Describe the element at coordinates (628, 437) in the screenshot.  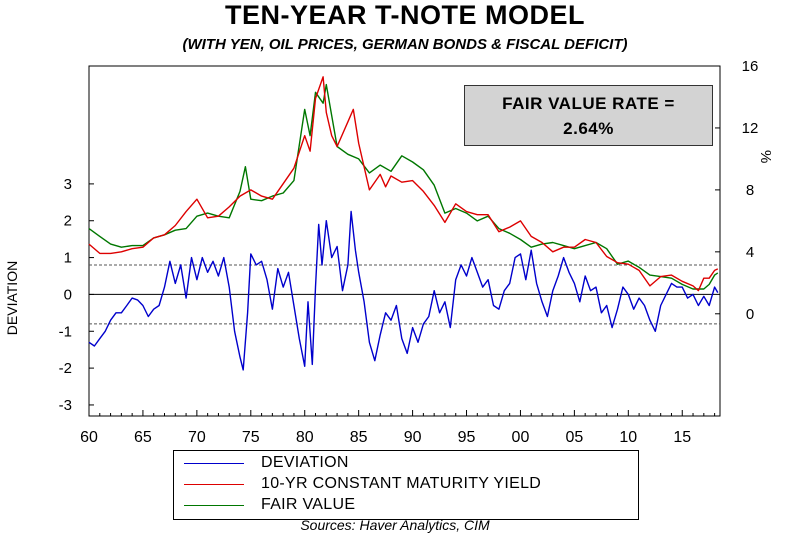
I see `x-tick-label: 10` at that location.